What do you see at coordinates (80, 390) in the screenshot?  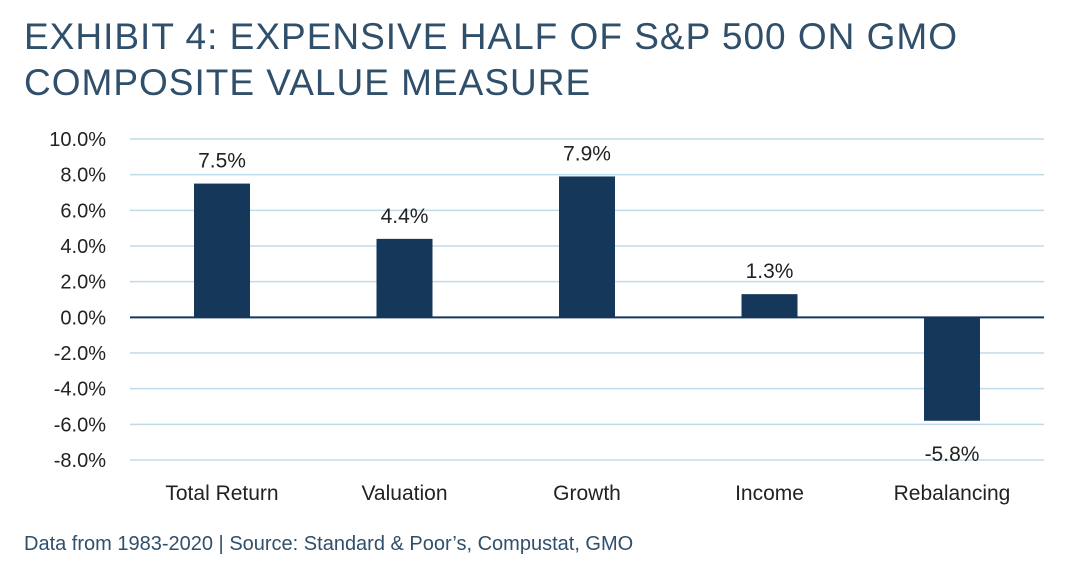 I see `y-tick-label: -4.0%` at bounding box center [80, 390].